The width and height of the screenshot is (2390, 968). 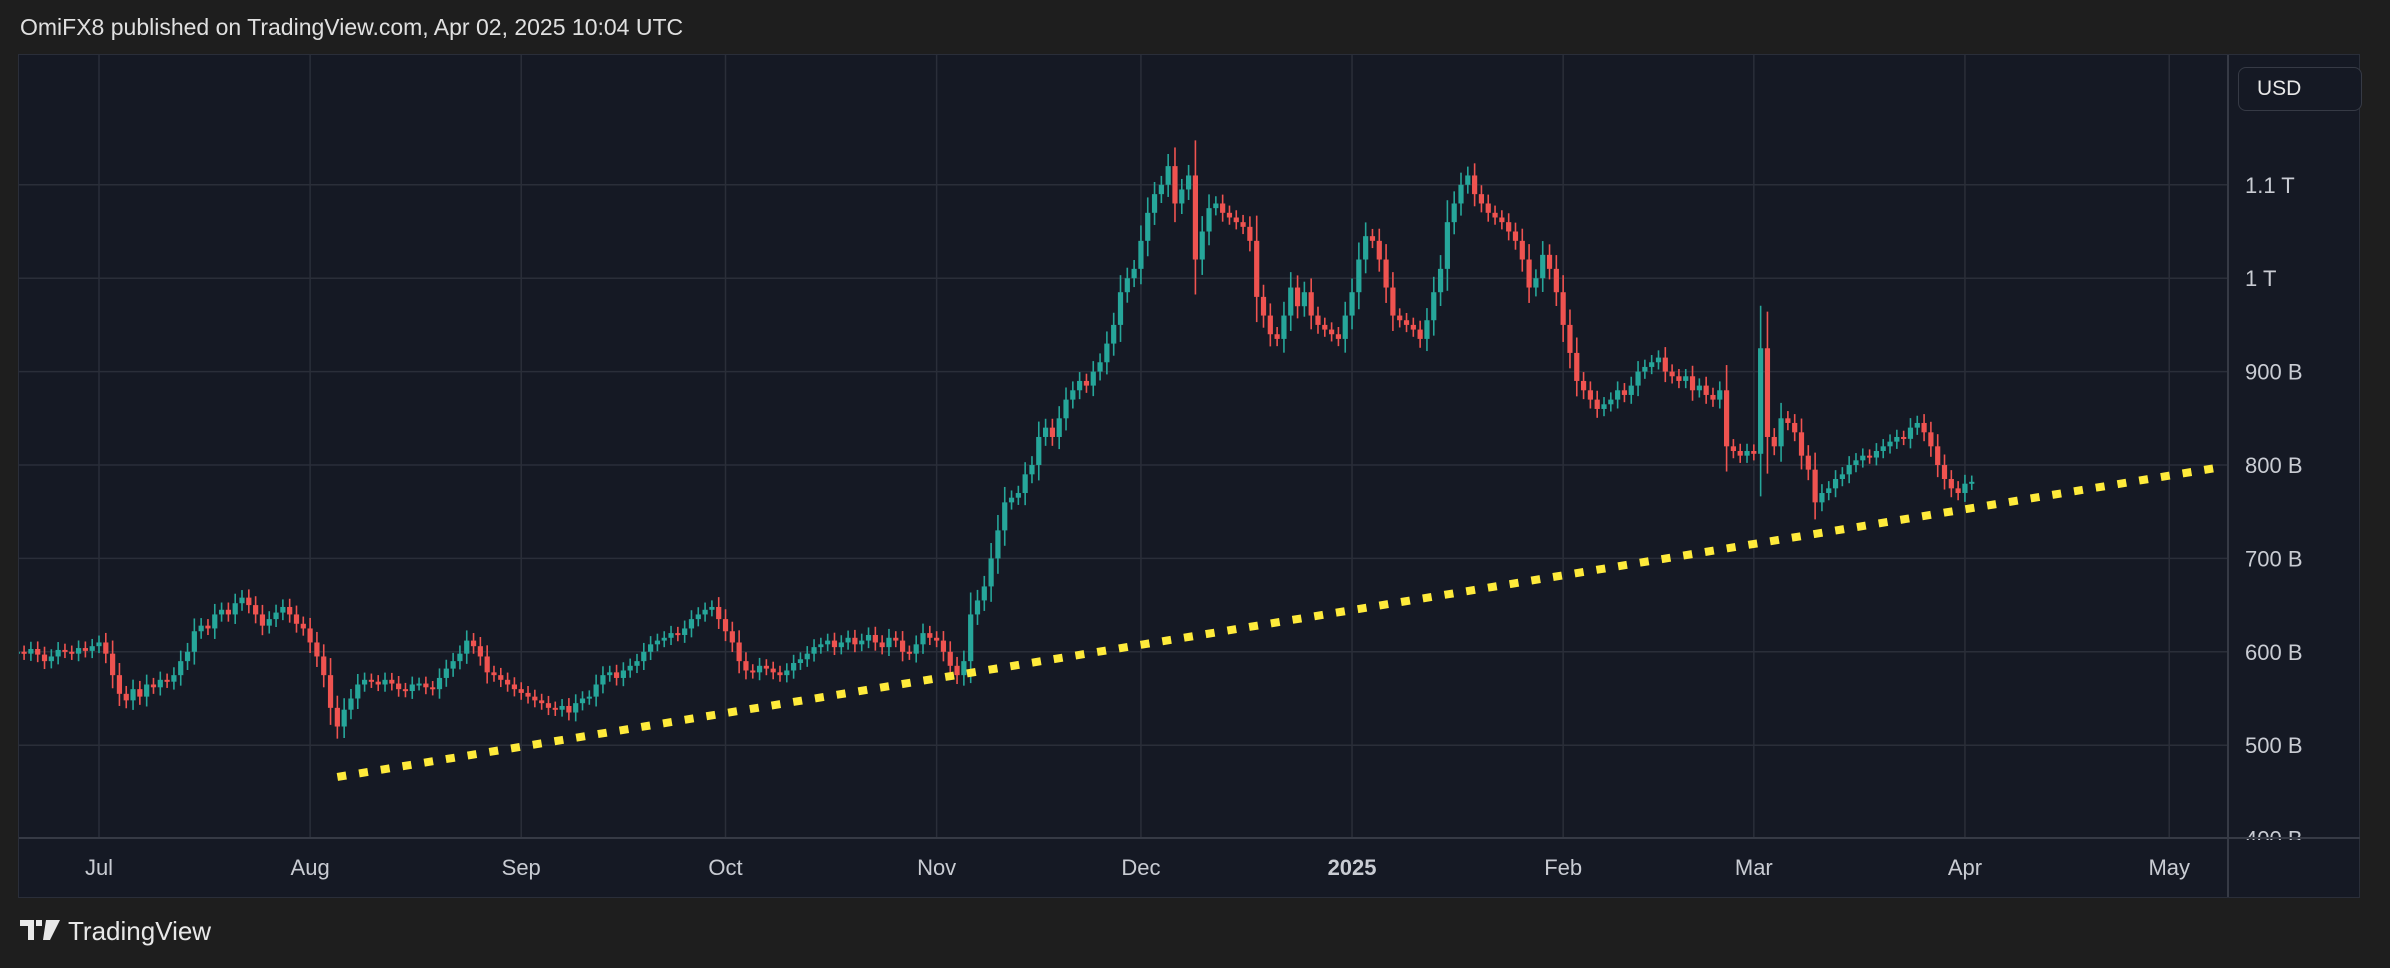 I want to click on tradingview-logo: TradingView, so click(x=115, y=931).